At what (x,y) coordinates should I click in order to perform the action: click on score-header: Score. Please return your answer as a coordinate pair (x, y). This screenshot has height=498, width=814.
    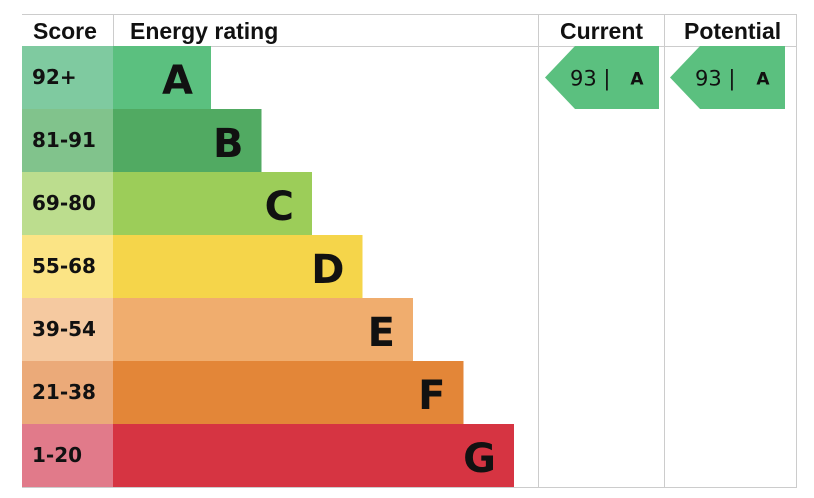
    Looking at the image, I should click on (65, 31).